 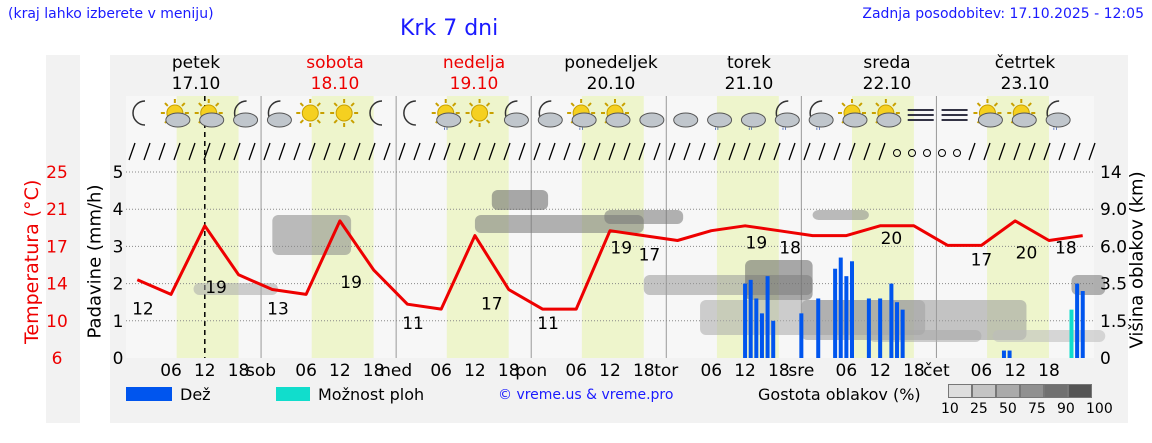 What do you see at coordinates (666, 371) in the screenshot?
I see `x-axis-tick: tor` at bounding box center [666, 371].